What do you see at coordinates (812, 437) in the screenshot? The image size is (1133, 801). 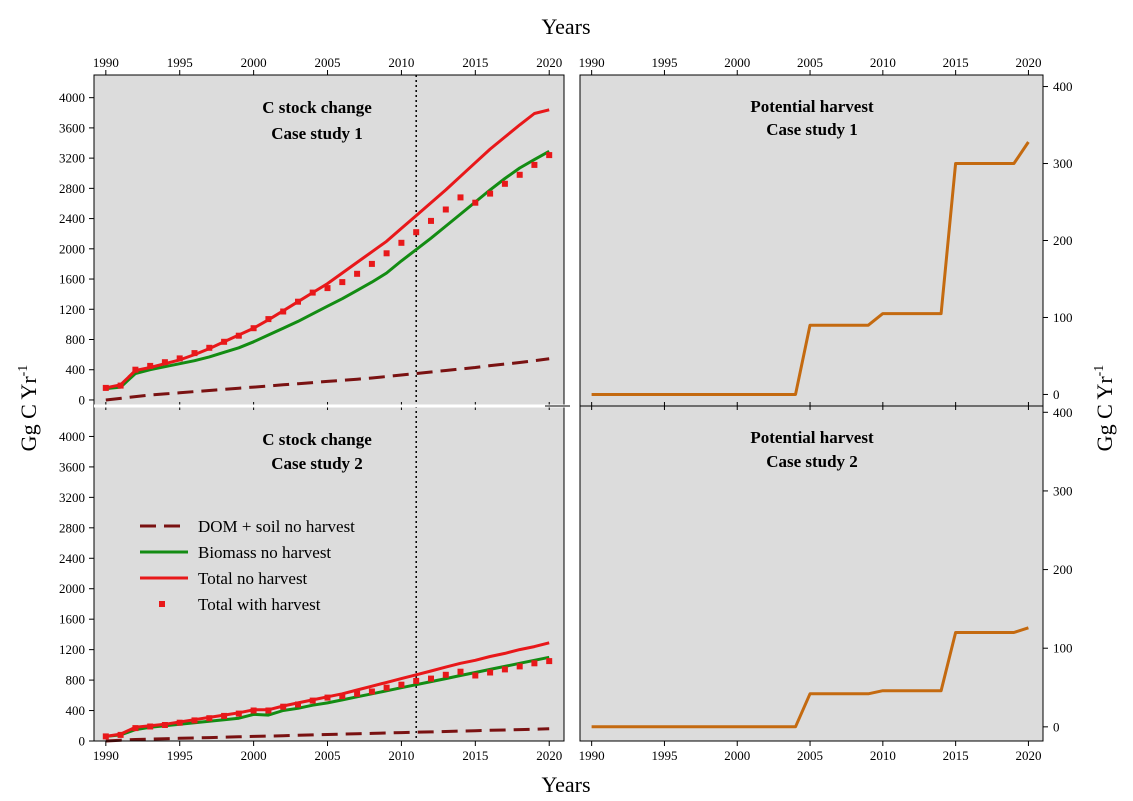 I see `panel-bottom-right-title-1: Potential harvest` at bounding box center [812, 437].